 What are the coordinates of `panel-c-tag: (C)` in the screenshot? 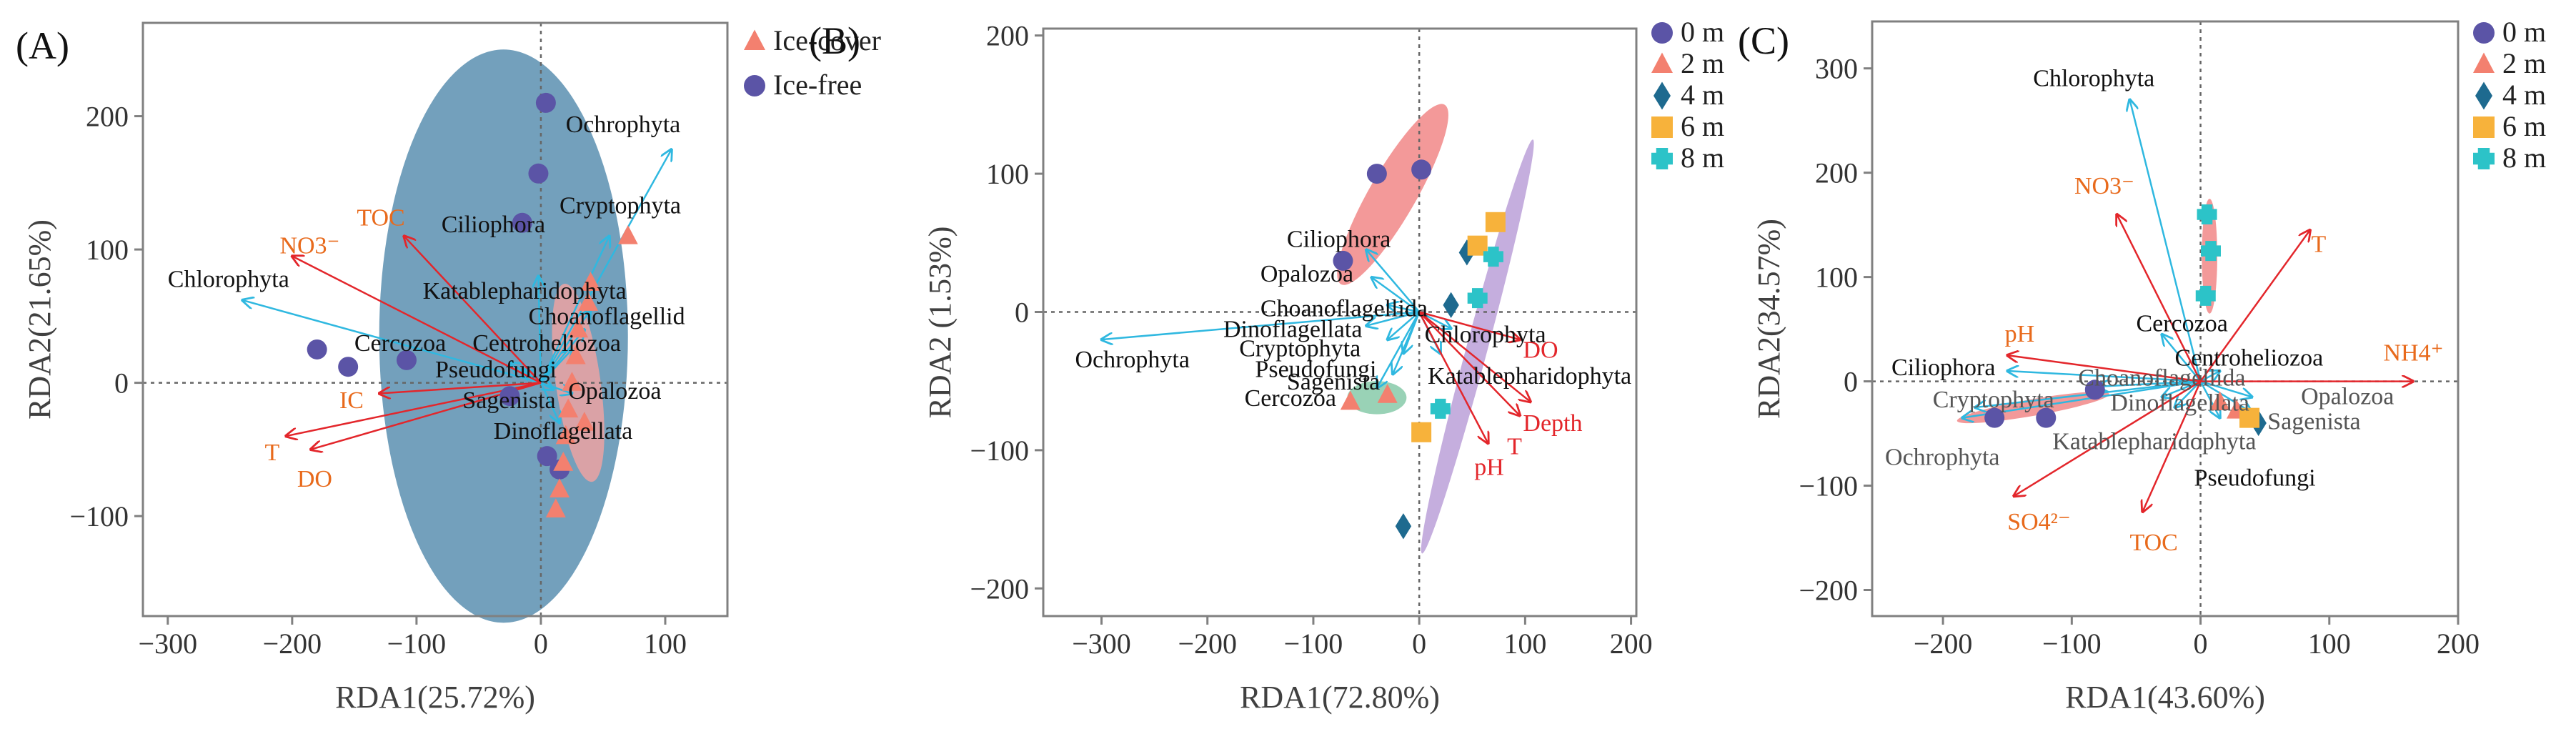 It's located at (1763, 40).